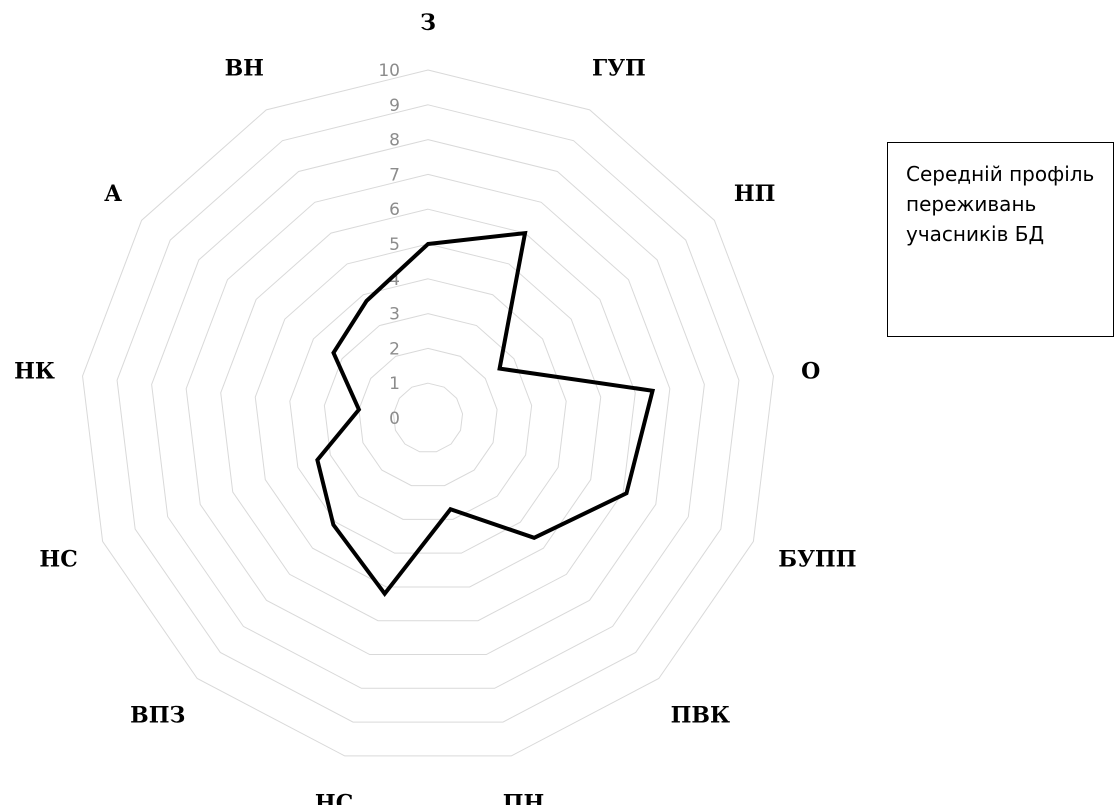 The width and height of the screenshot is (1116, 805). What do you see at coordinates (810, 371) in the screenshot?
I see `category-label-3: О` at bounding box center [810, 371].